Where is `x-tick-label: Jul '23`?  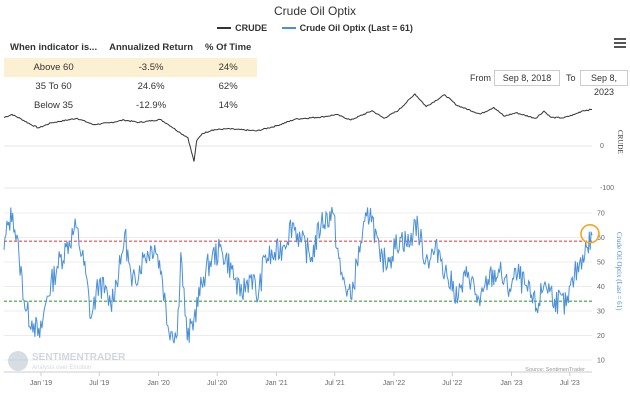
x-tick-label: Jul '23 is located at coordinates (570, 383).